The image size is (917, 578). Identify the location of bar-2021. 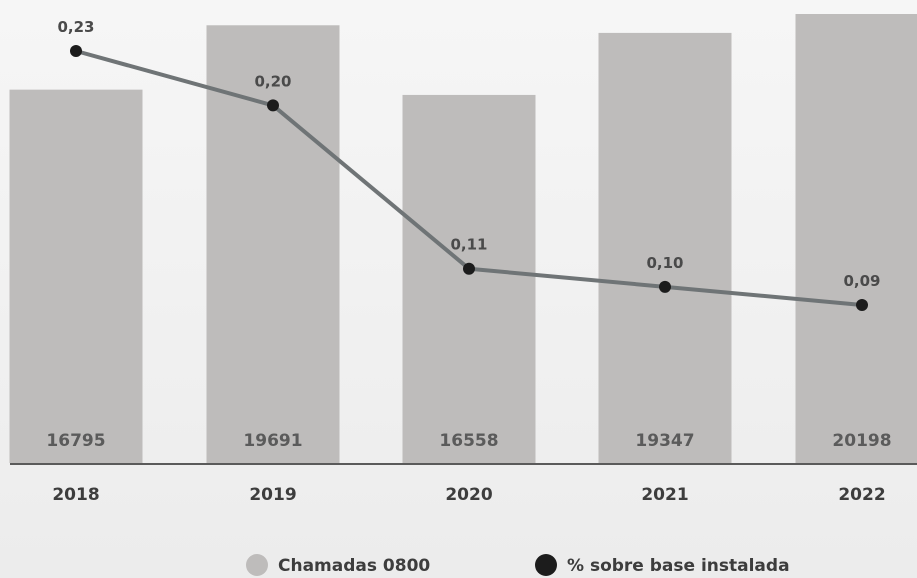
(665, 247).